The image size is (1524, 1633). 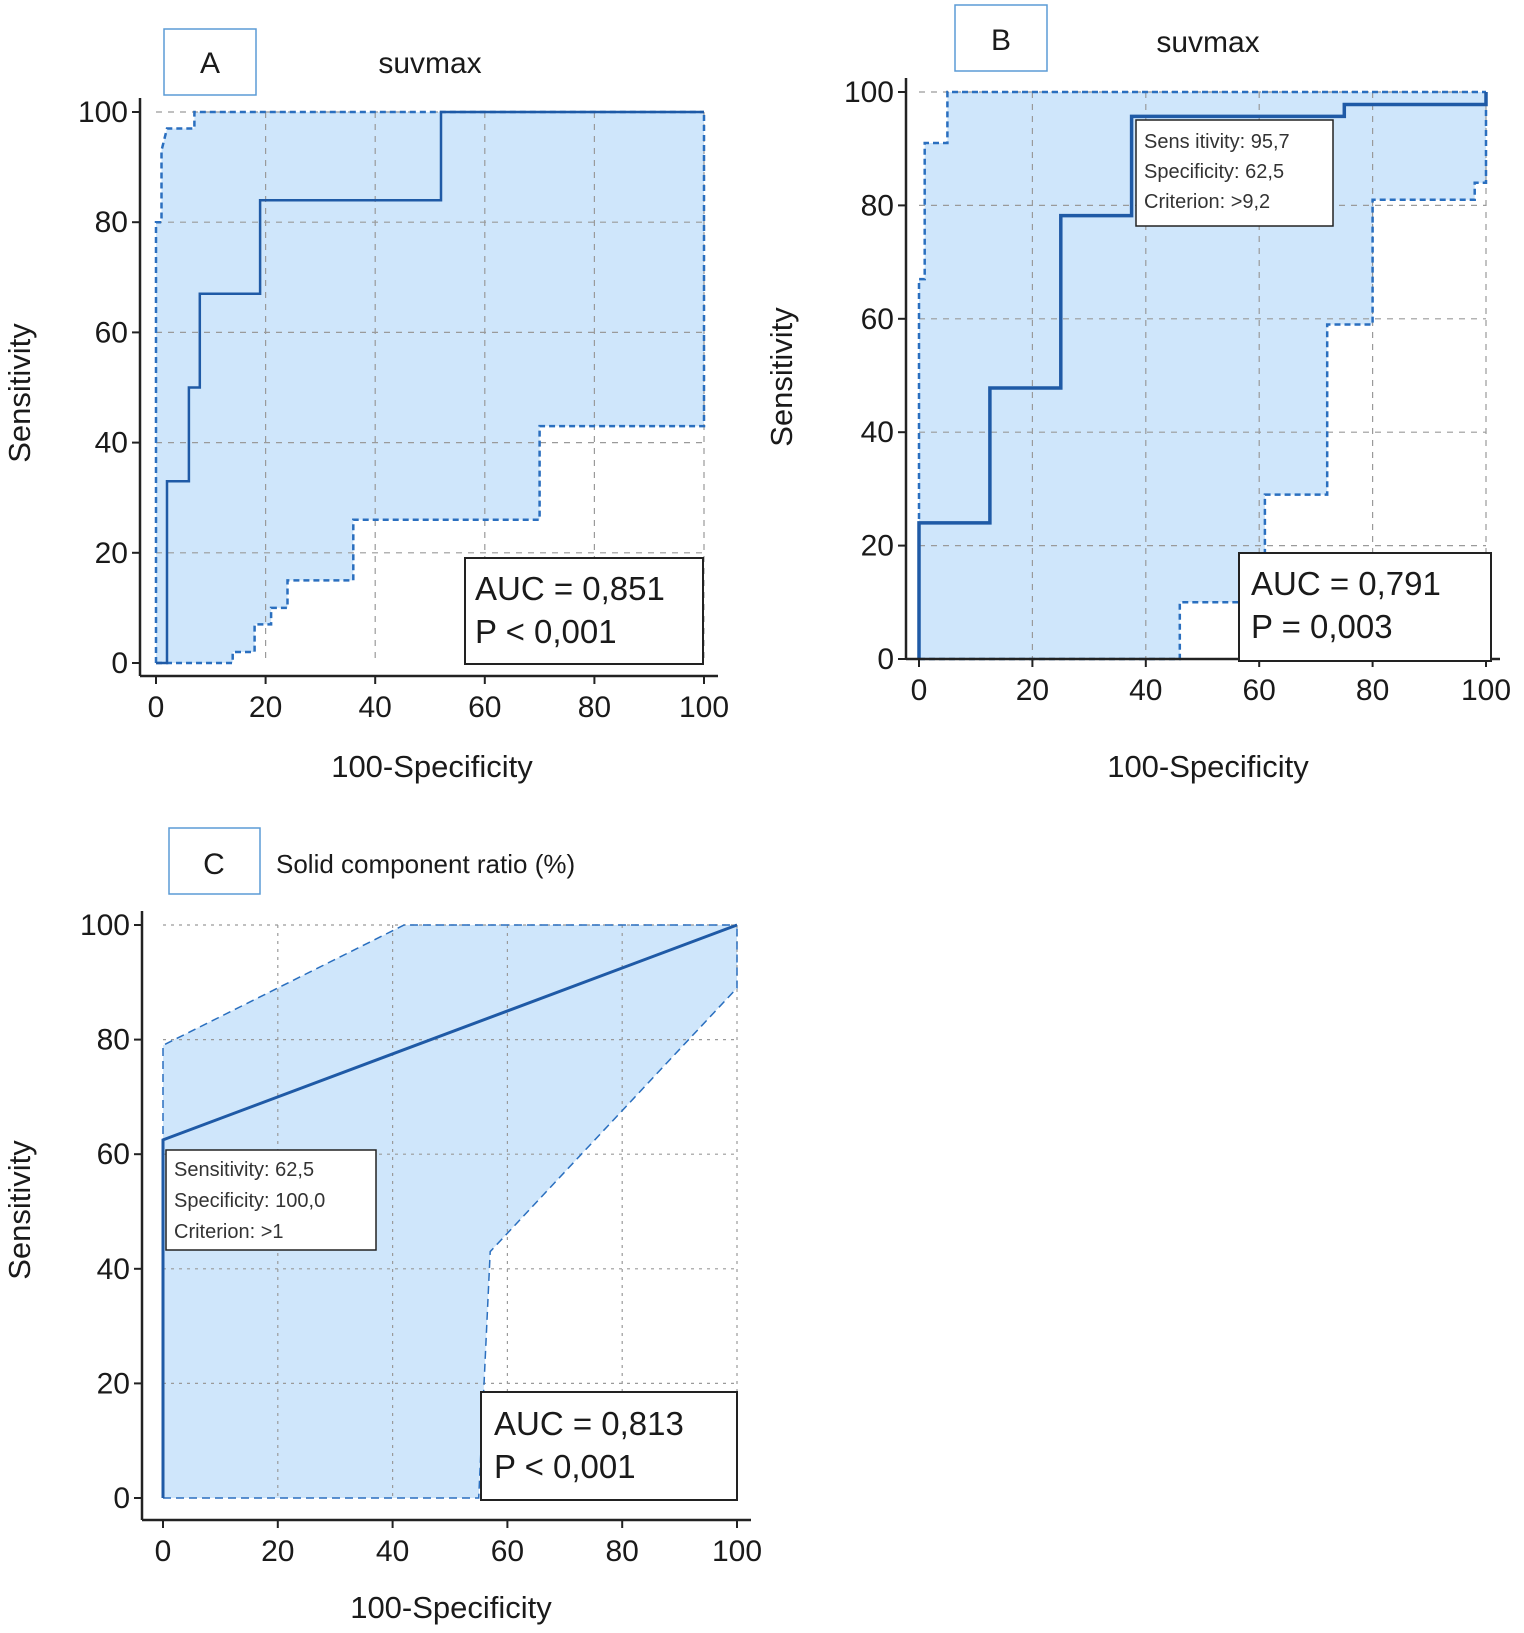 I want to click on panel-letter: A, so click(x=210, y=63).